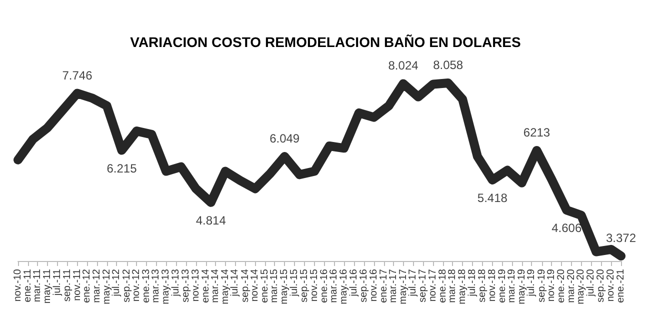 The width and height of the screenshot is (651, 327). I want to click on x-tick-label: mar.-13, so click(156, 285).